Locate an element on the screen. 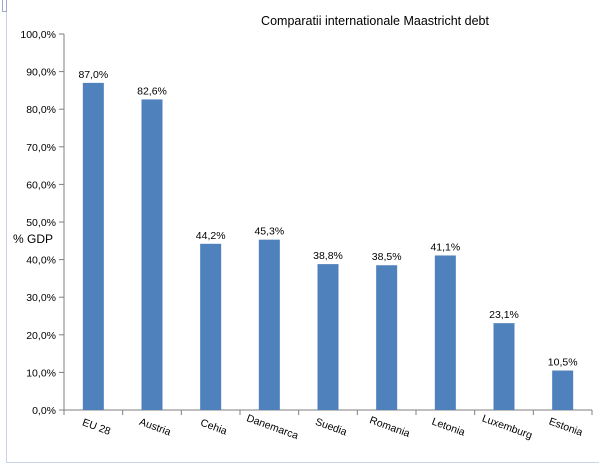 The width and height of the screenshot is (600, 464). y-tick-label: 40,0% is located at coordinates (41, 261).